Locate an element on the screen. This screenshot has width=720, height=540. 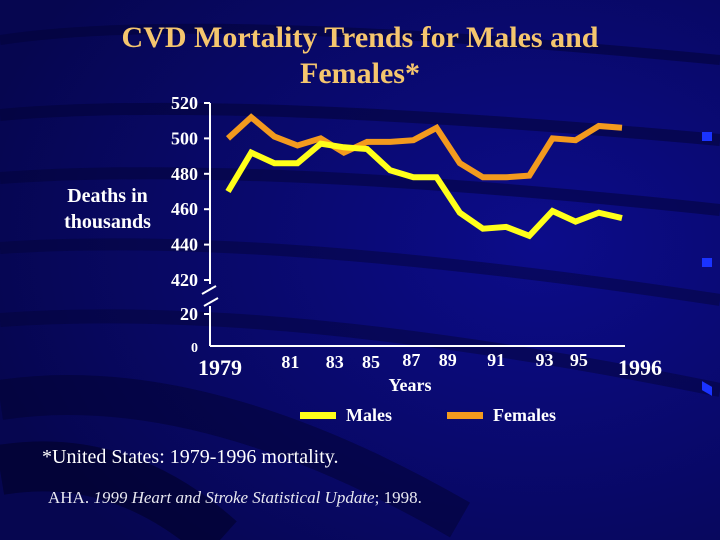
x-tick-label: 1979 is located at coordinates (220, 367).